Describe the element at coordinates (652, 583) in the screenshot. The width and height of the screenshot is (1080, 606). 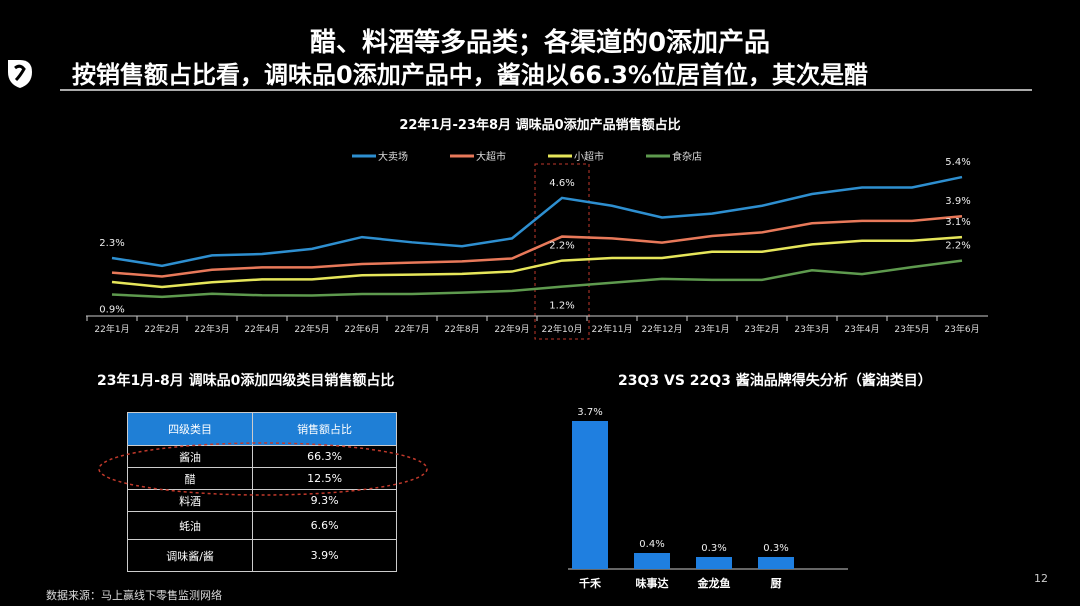
I see `bar-category-label: 味事达` at that location.